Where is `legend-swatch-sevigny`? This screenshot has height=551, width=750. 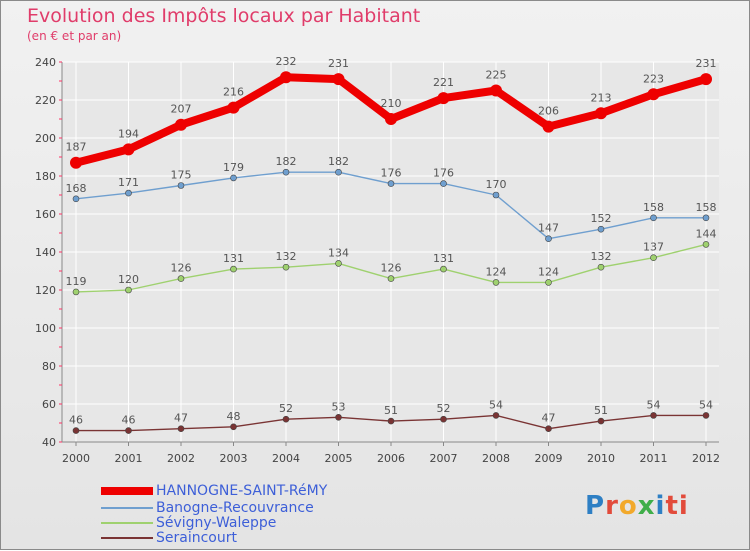 legend-swatch-sevigny is located at coordinates (127, 523).